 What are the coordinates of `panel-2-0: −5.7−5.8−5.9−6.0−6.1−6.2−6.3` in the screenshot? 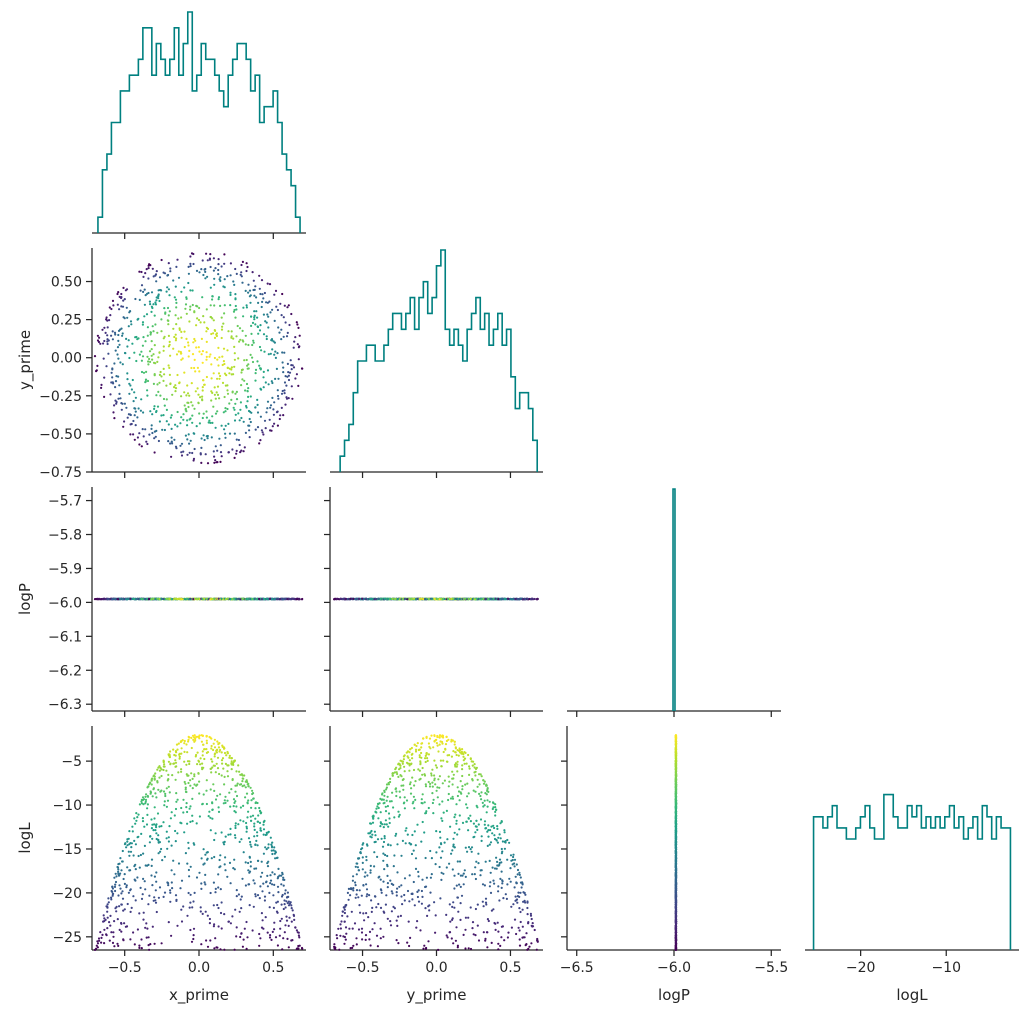 It's located at (177, 602).